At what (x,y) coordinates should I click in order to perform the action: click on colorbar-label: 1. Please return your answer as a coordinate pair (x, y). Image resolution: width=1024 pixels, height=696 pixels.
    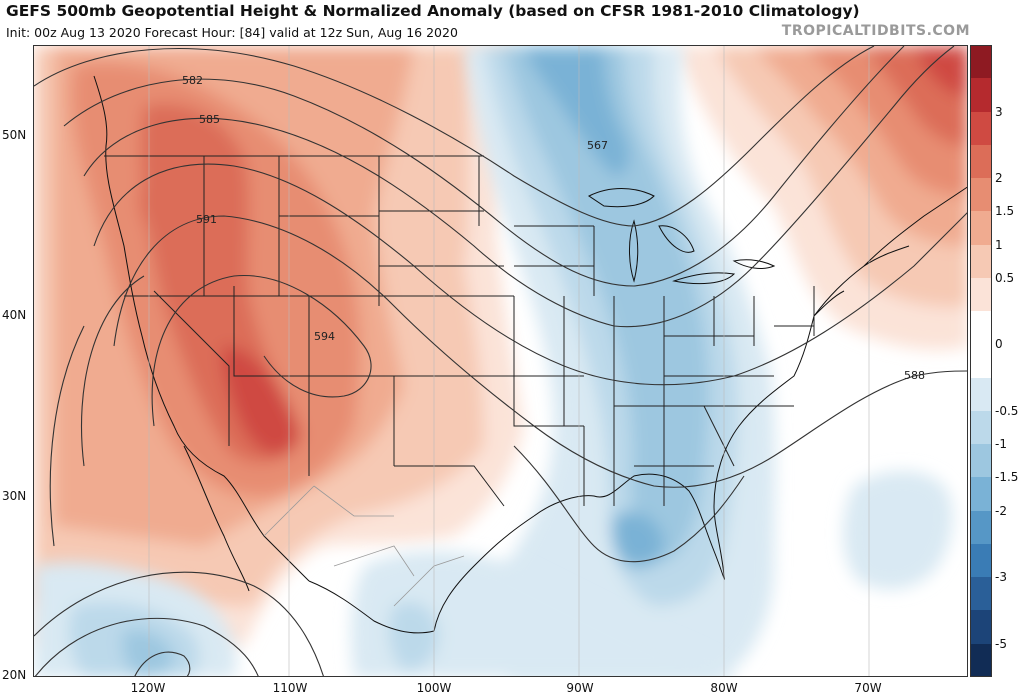
    Looking at the image, I should click on (999, 244).